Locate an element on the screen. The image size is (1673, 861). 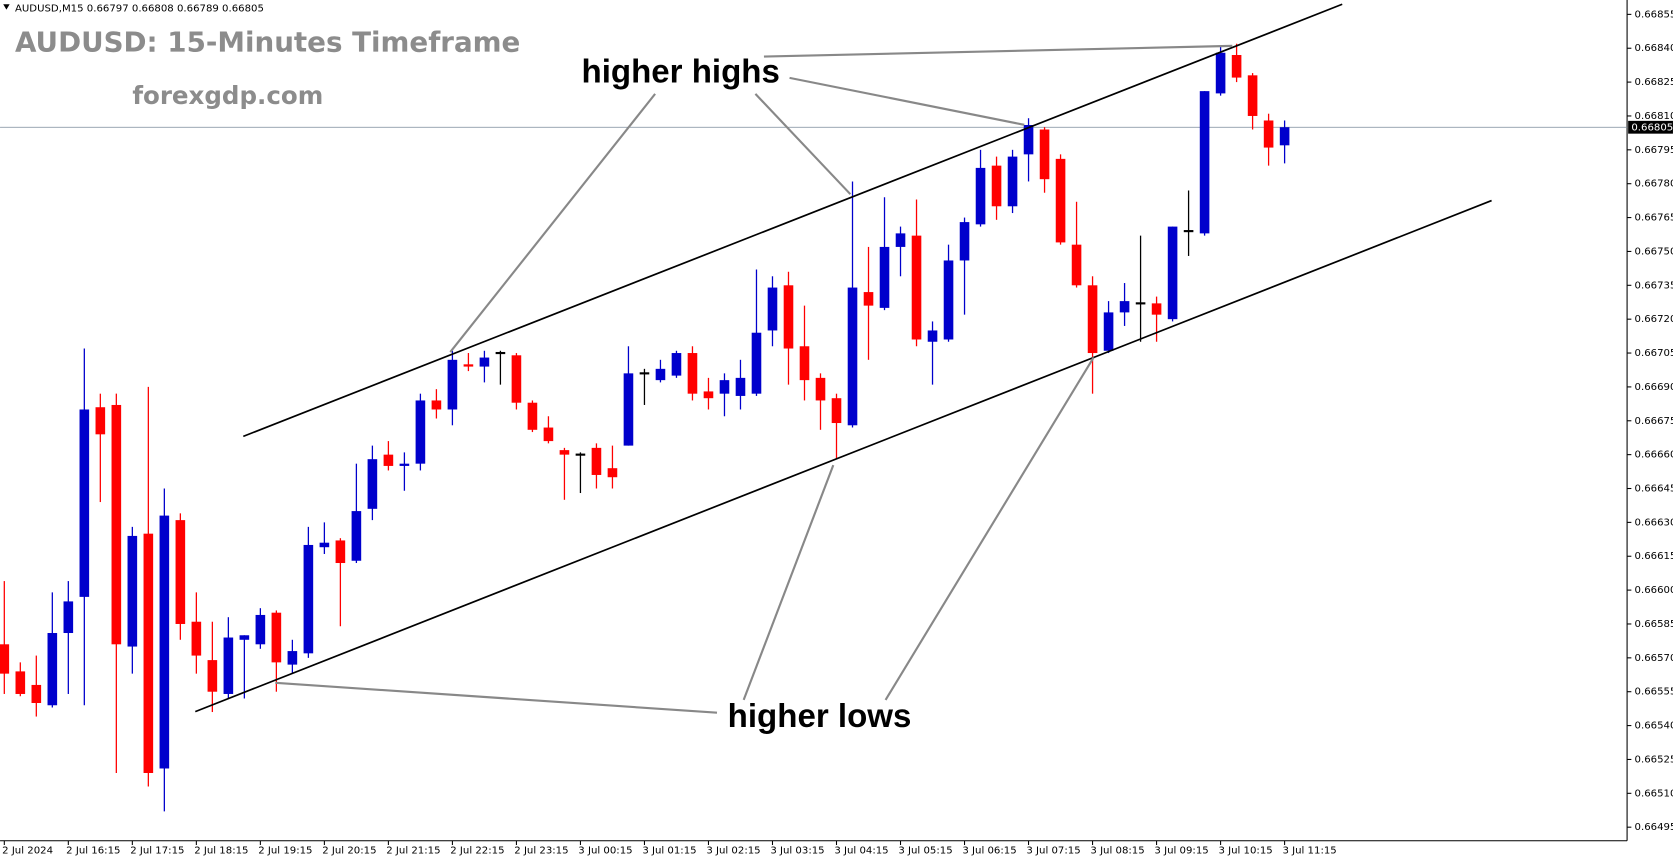
y-tick-label: 0.66660 is located at coordinates (1654, 455).